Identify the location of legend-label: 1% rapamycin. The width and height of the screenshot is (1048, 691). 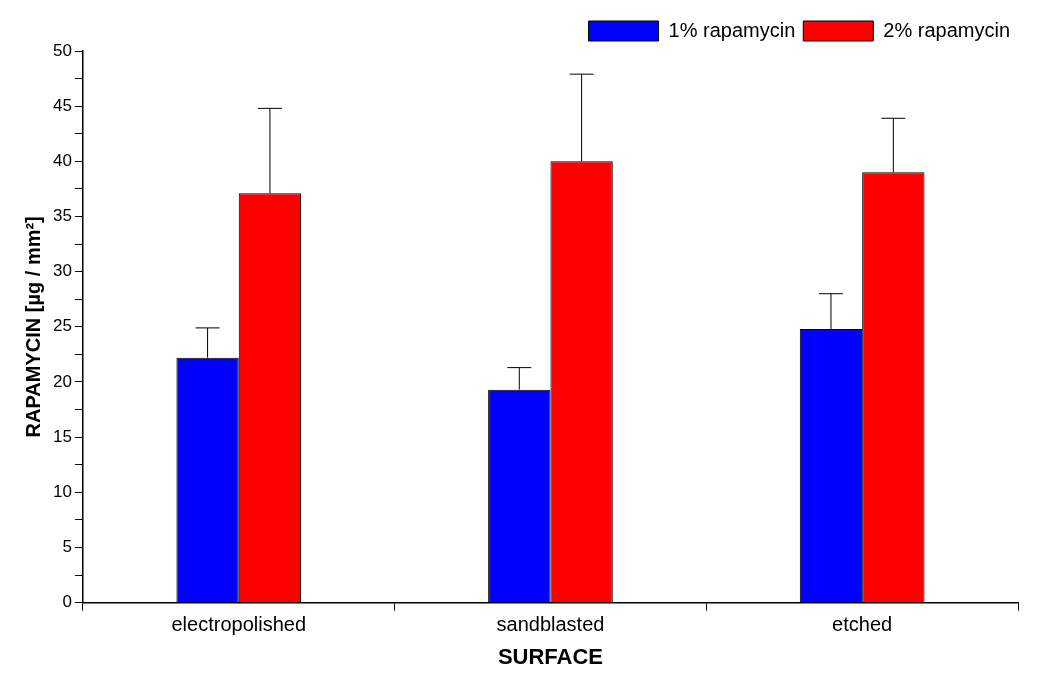
(732, 29).